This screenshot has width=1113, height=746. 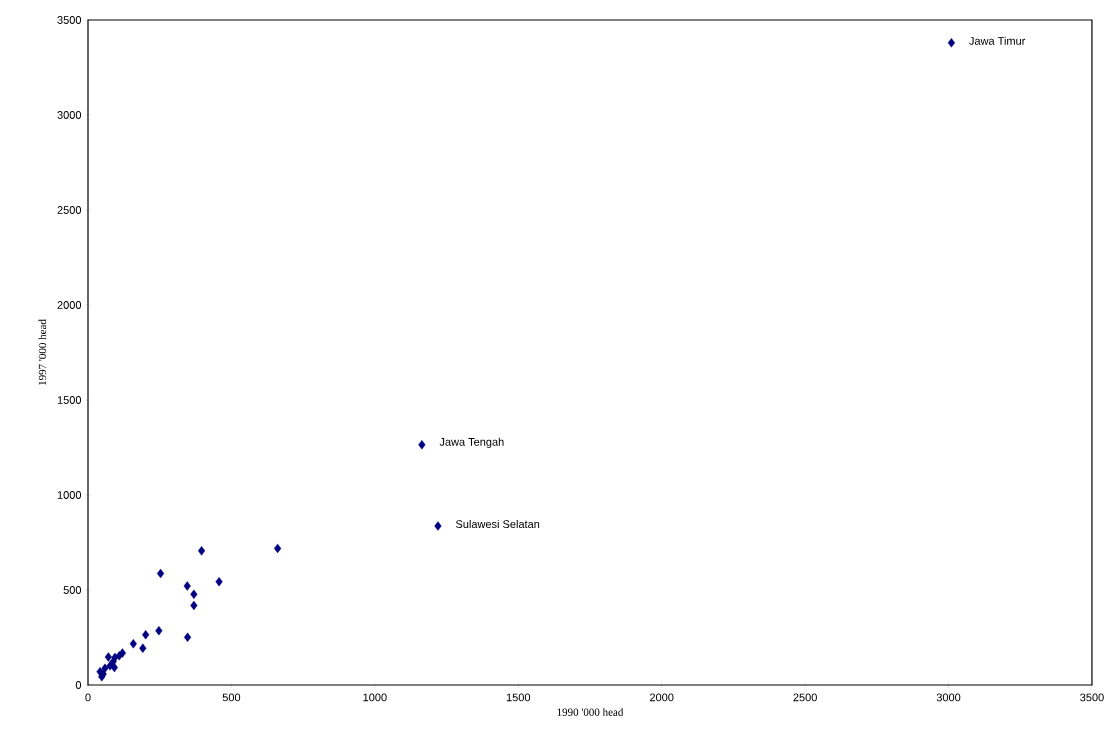 I want to click on y-tick-label: 500, so click(x=72, y=590).